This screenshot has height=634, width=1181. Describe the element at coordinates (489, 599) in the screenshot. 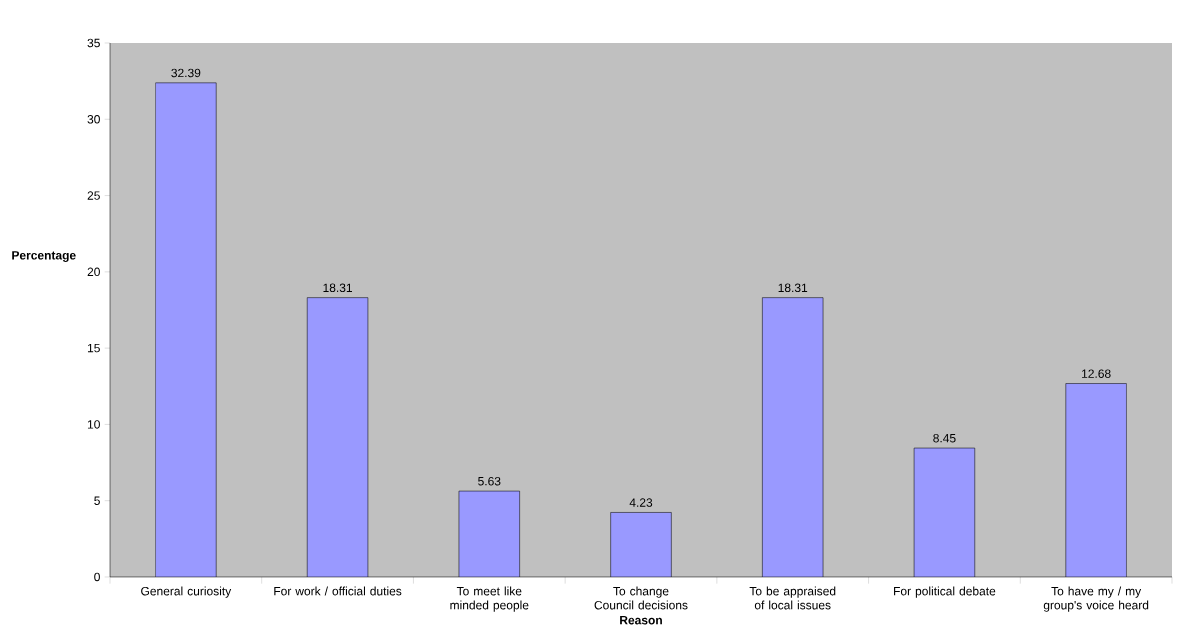

I see `x-tick-label: To meet like minded people` at that location.